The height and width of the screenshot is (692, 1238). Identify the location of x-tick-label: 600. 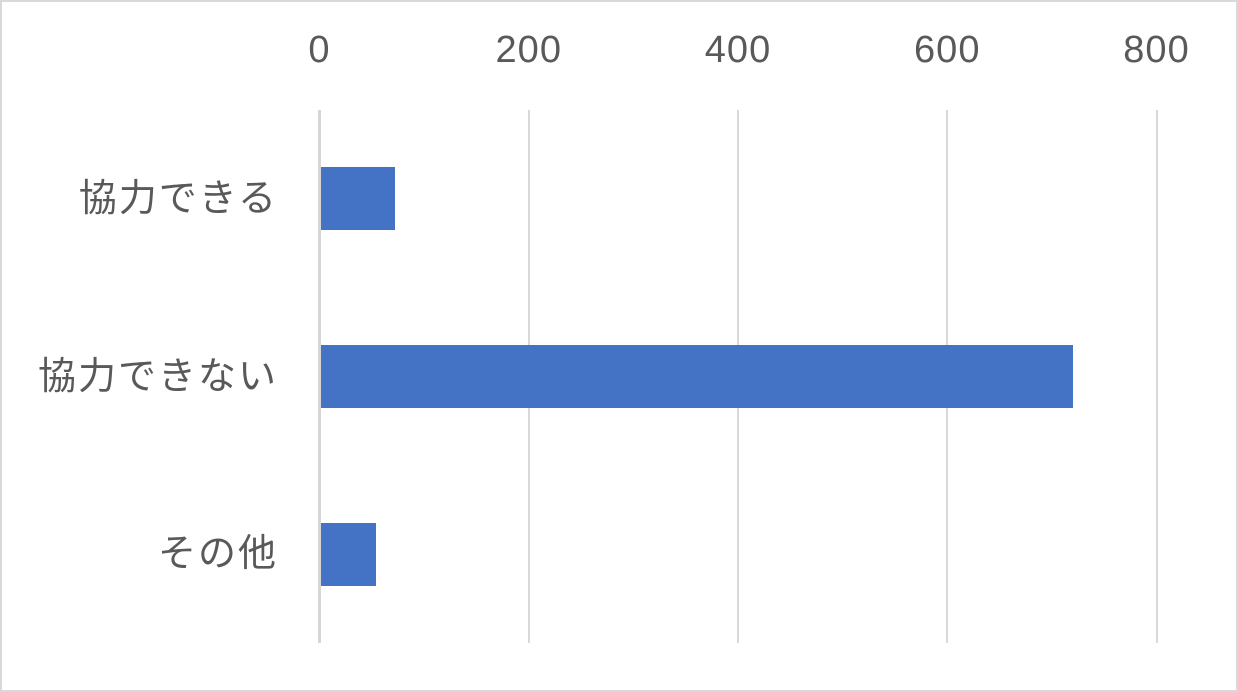
(947, 50).